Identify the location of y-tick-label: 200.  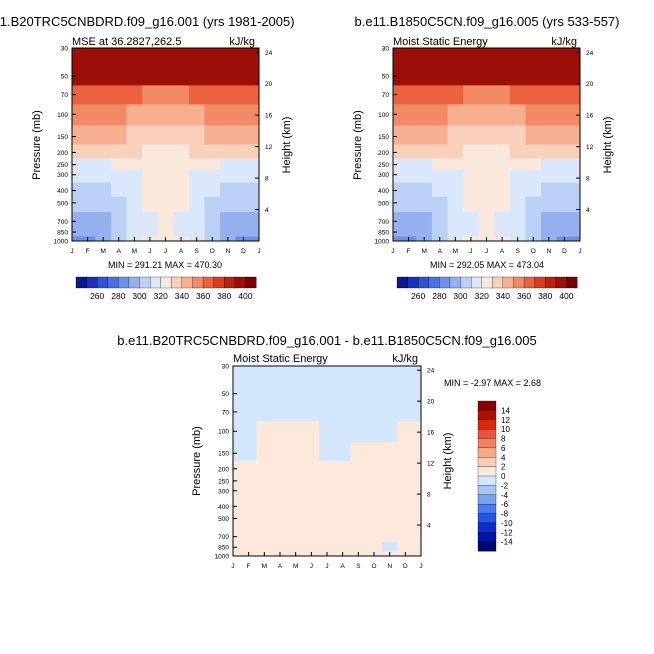
(62, 153).